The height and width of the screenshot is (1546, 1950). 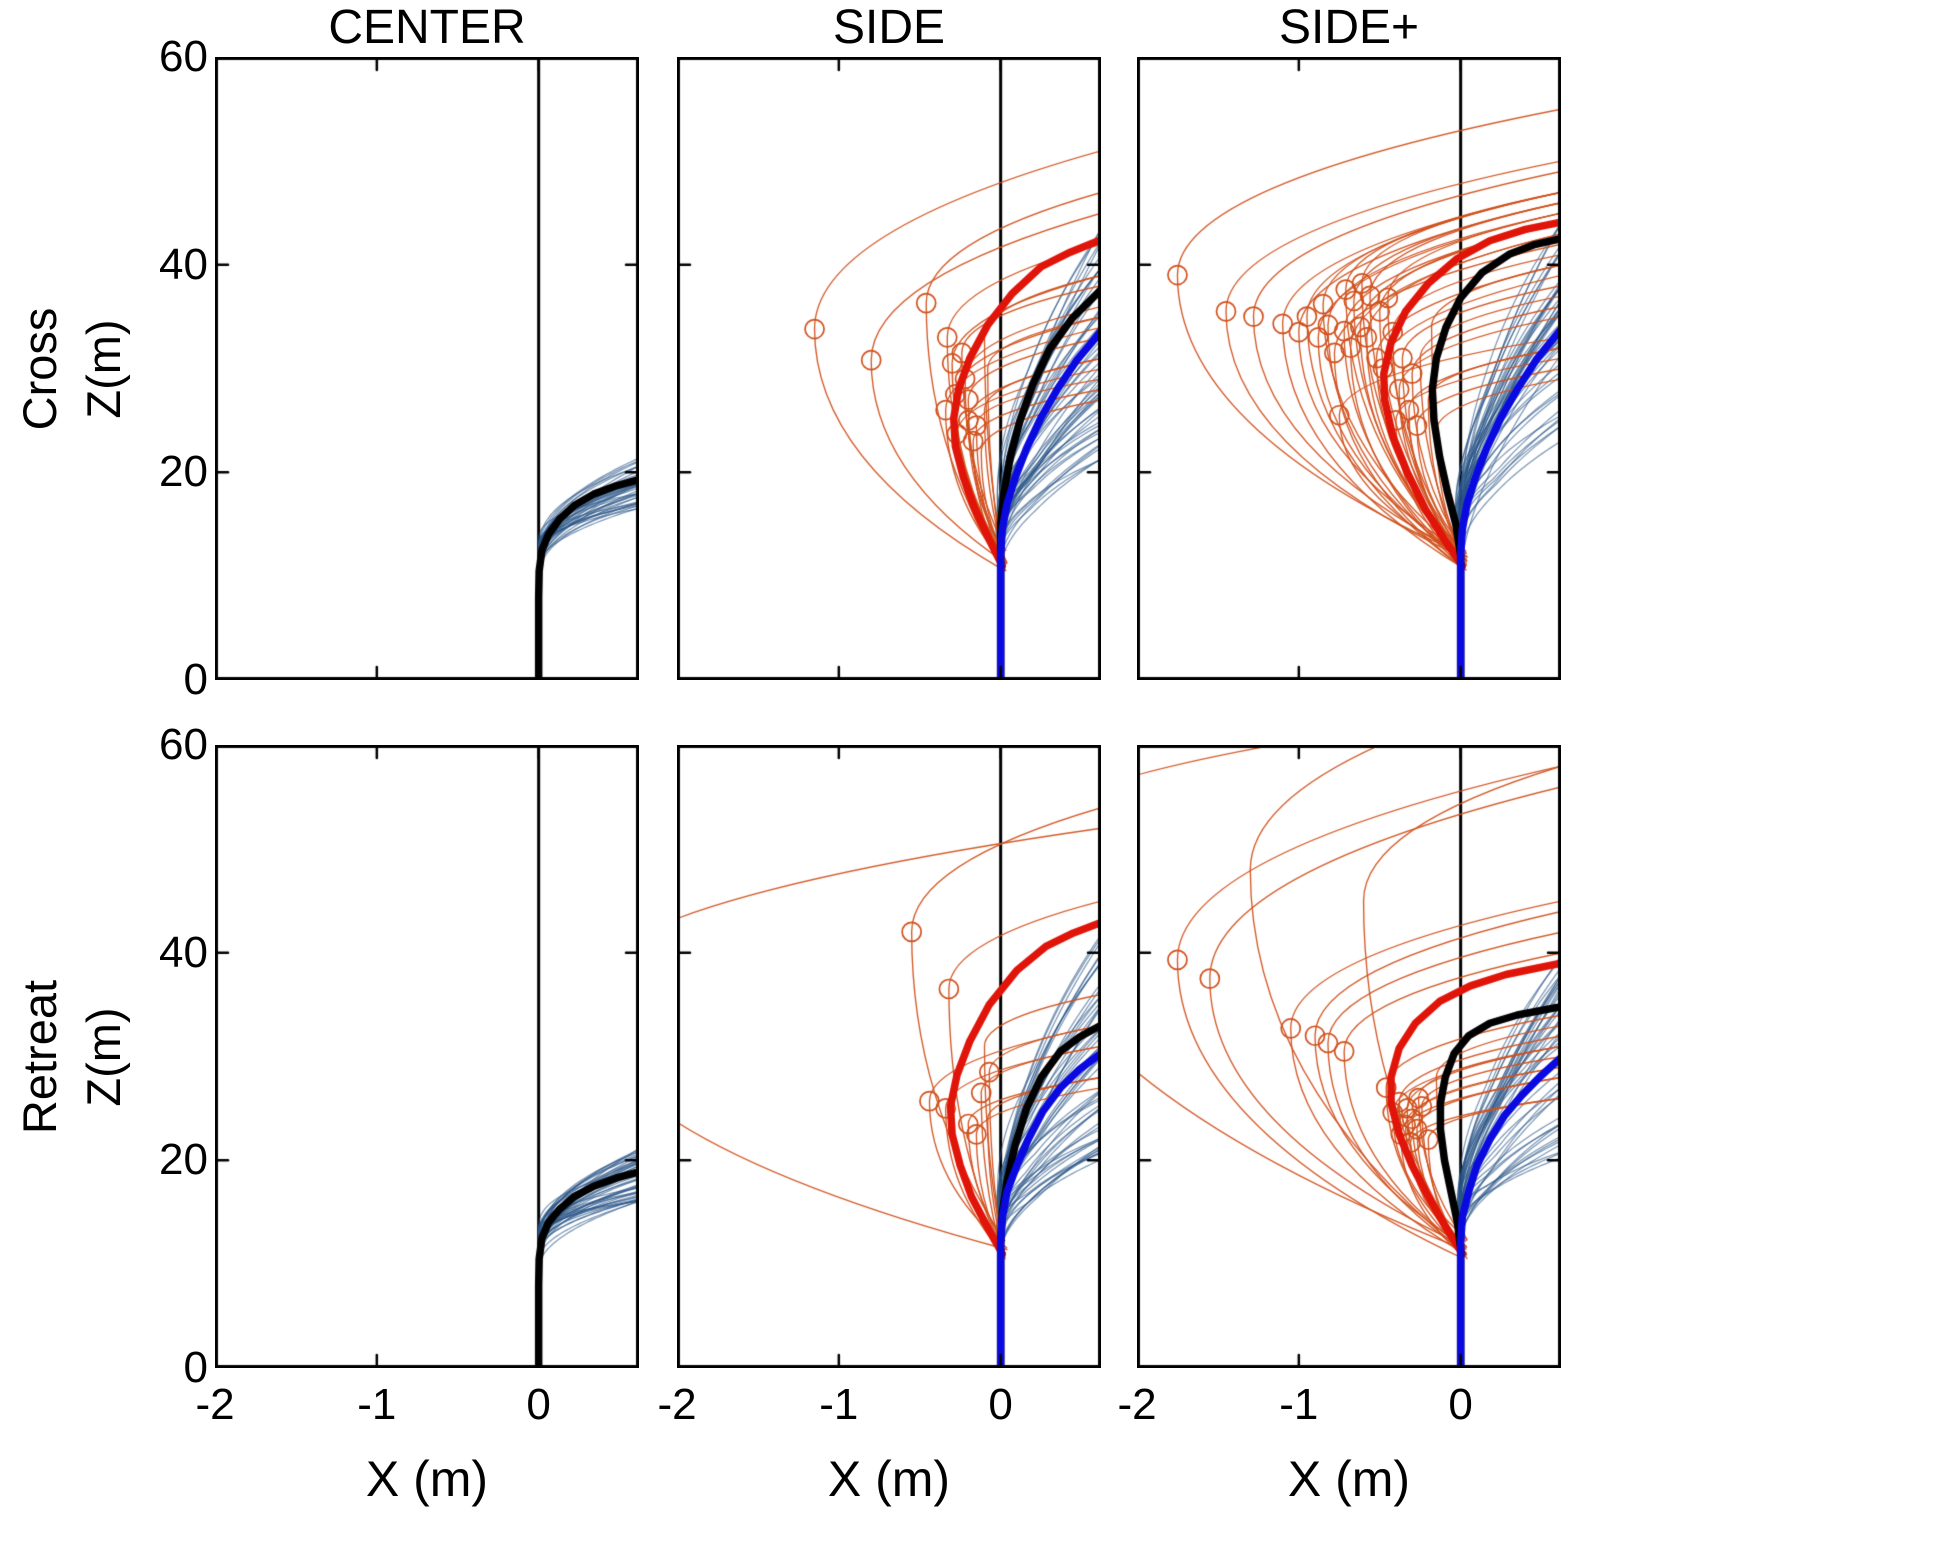 What do you see at coordinates (427, 27) in the screenshot?
I see `column-title-center: CENTER` at bounding box center [427, 27].